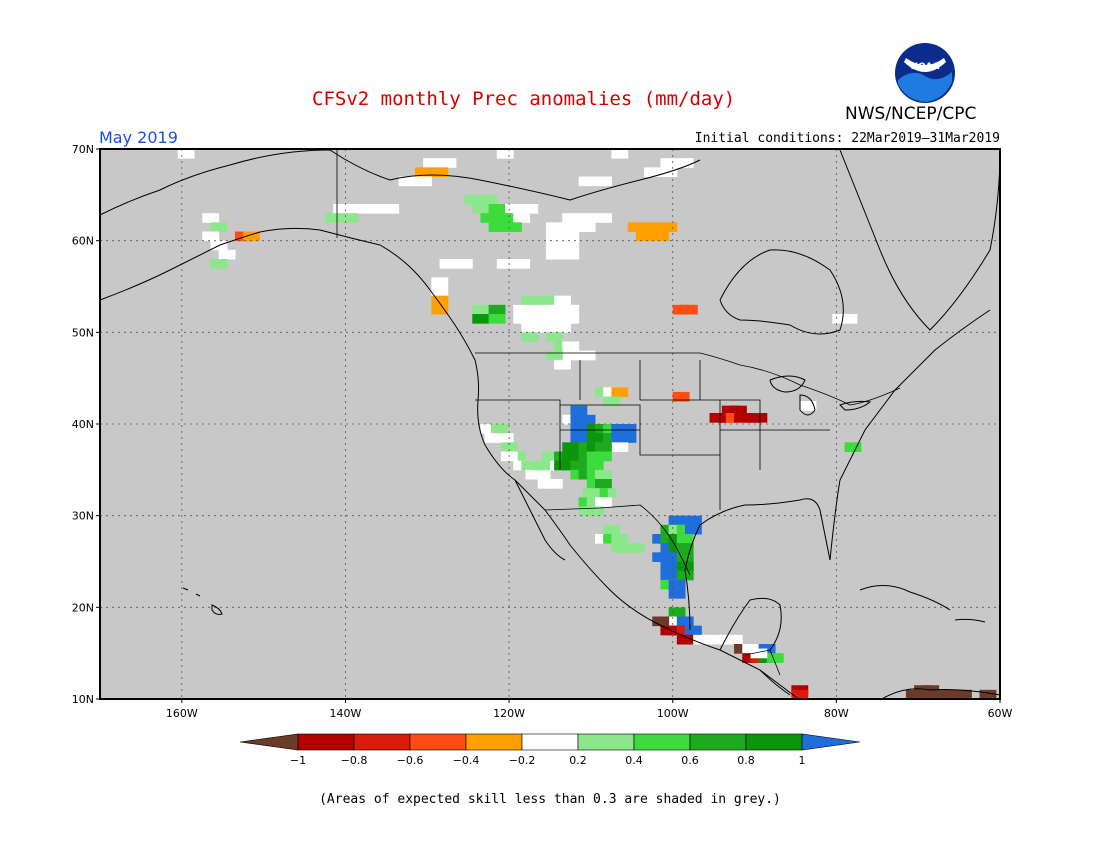 This screenshot has height=850, width=1100. Describe the element at coordinates (652, 435) in the screenshot. I see `us-state-lines` at that location.